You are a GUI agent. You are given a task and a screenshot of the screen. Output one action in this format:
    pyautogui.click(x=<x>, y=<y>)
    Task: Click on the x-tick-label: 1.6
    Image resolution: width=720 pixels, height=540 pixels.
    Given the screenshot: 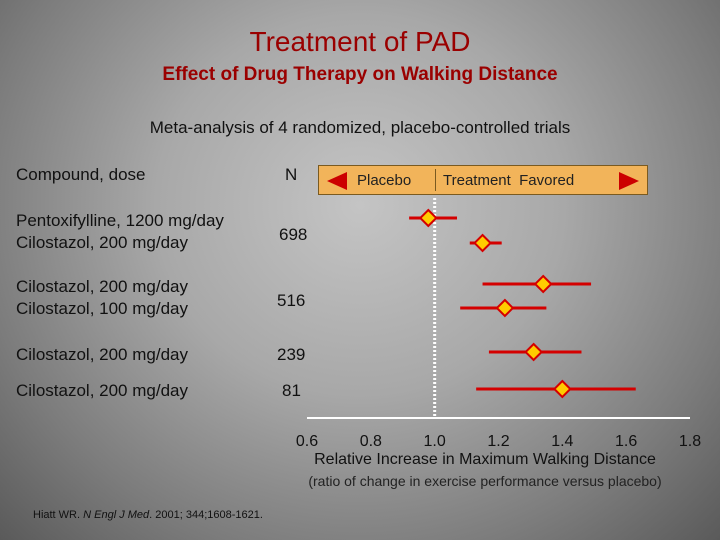 What is the action you would take?
    pyautogui.click(x=626, y=441)
    